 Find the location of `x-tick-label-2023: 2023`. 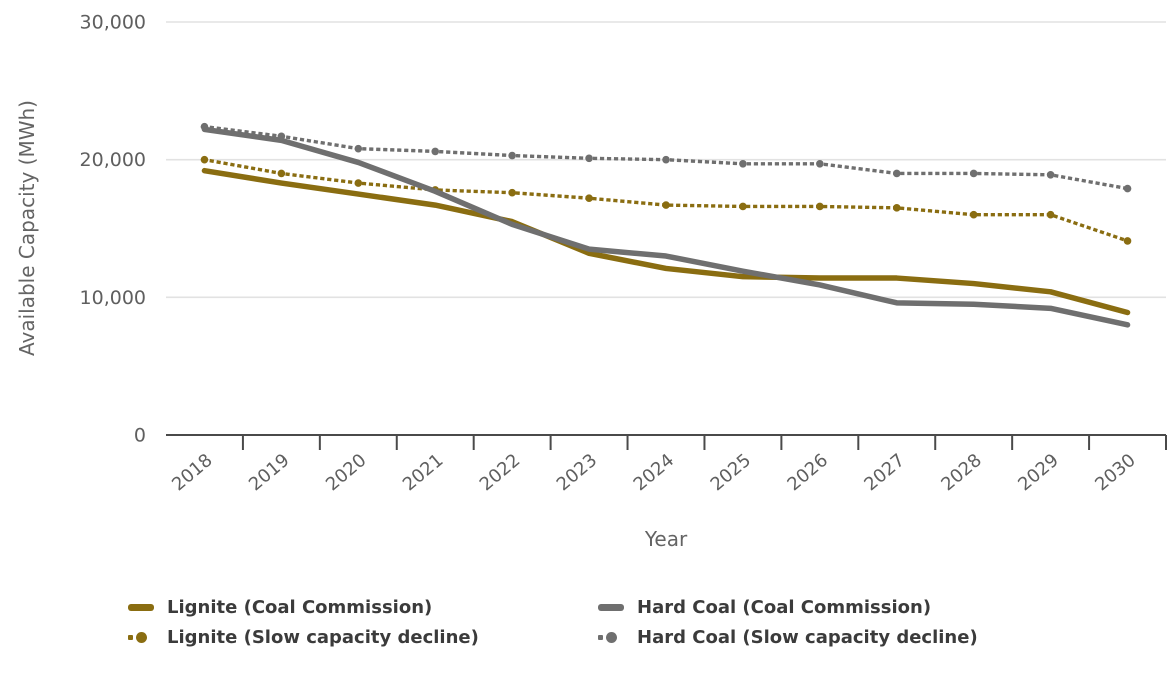

x-tick-label-2023: 2023 is located at coordinates (577, 473).